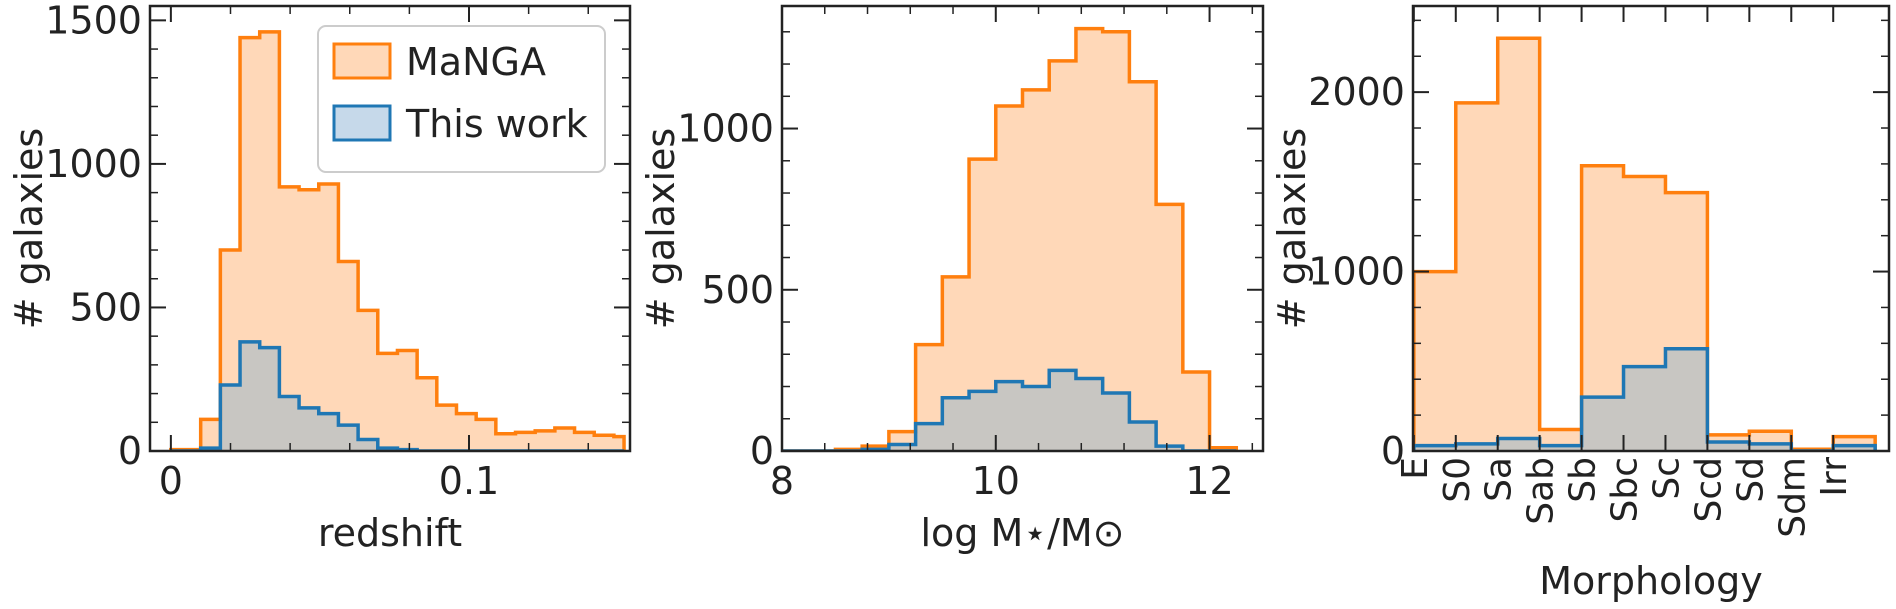 The image size is (1896, 609). I want to click on category-label: Sdm, so click(1792, 497).